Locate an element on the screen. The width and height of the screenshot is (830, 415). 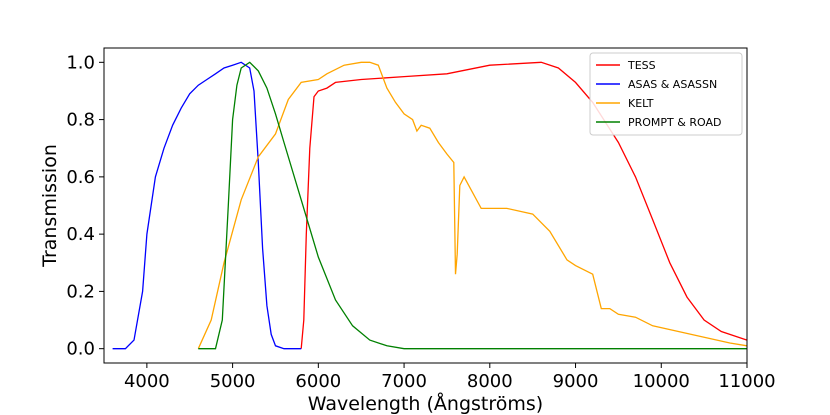
y-tick-label: 0.4 is located at coordinates (80, 234).